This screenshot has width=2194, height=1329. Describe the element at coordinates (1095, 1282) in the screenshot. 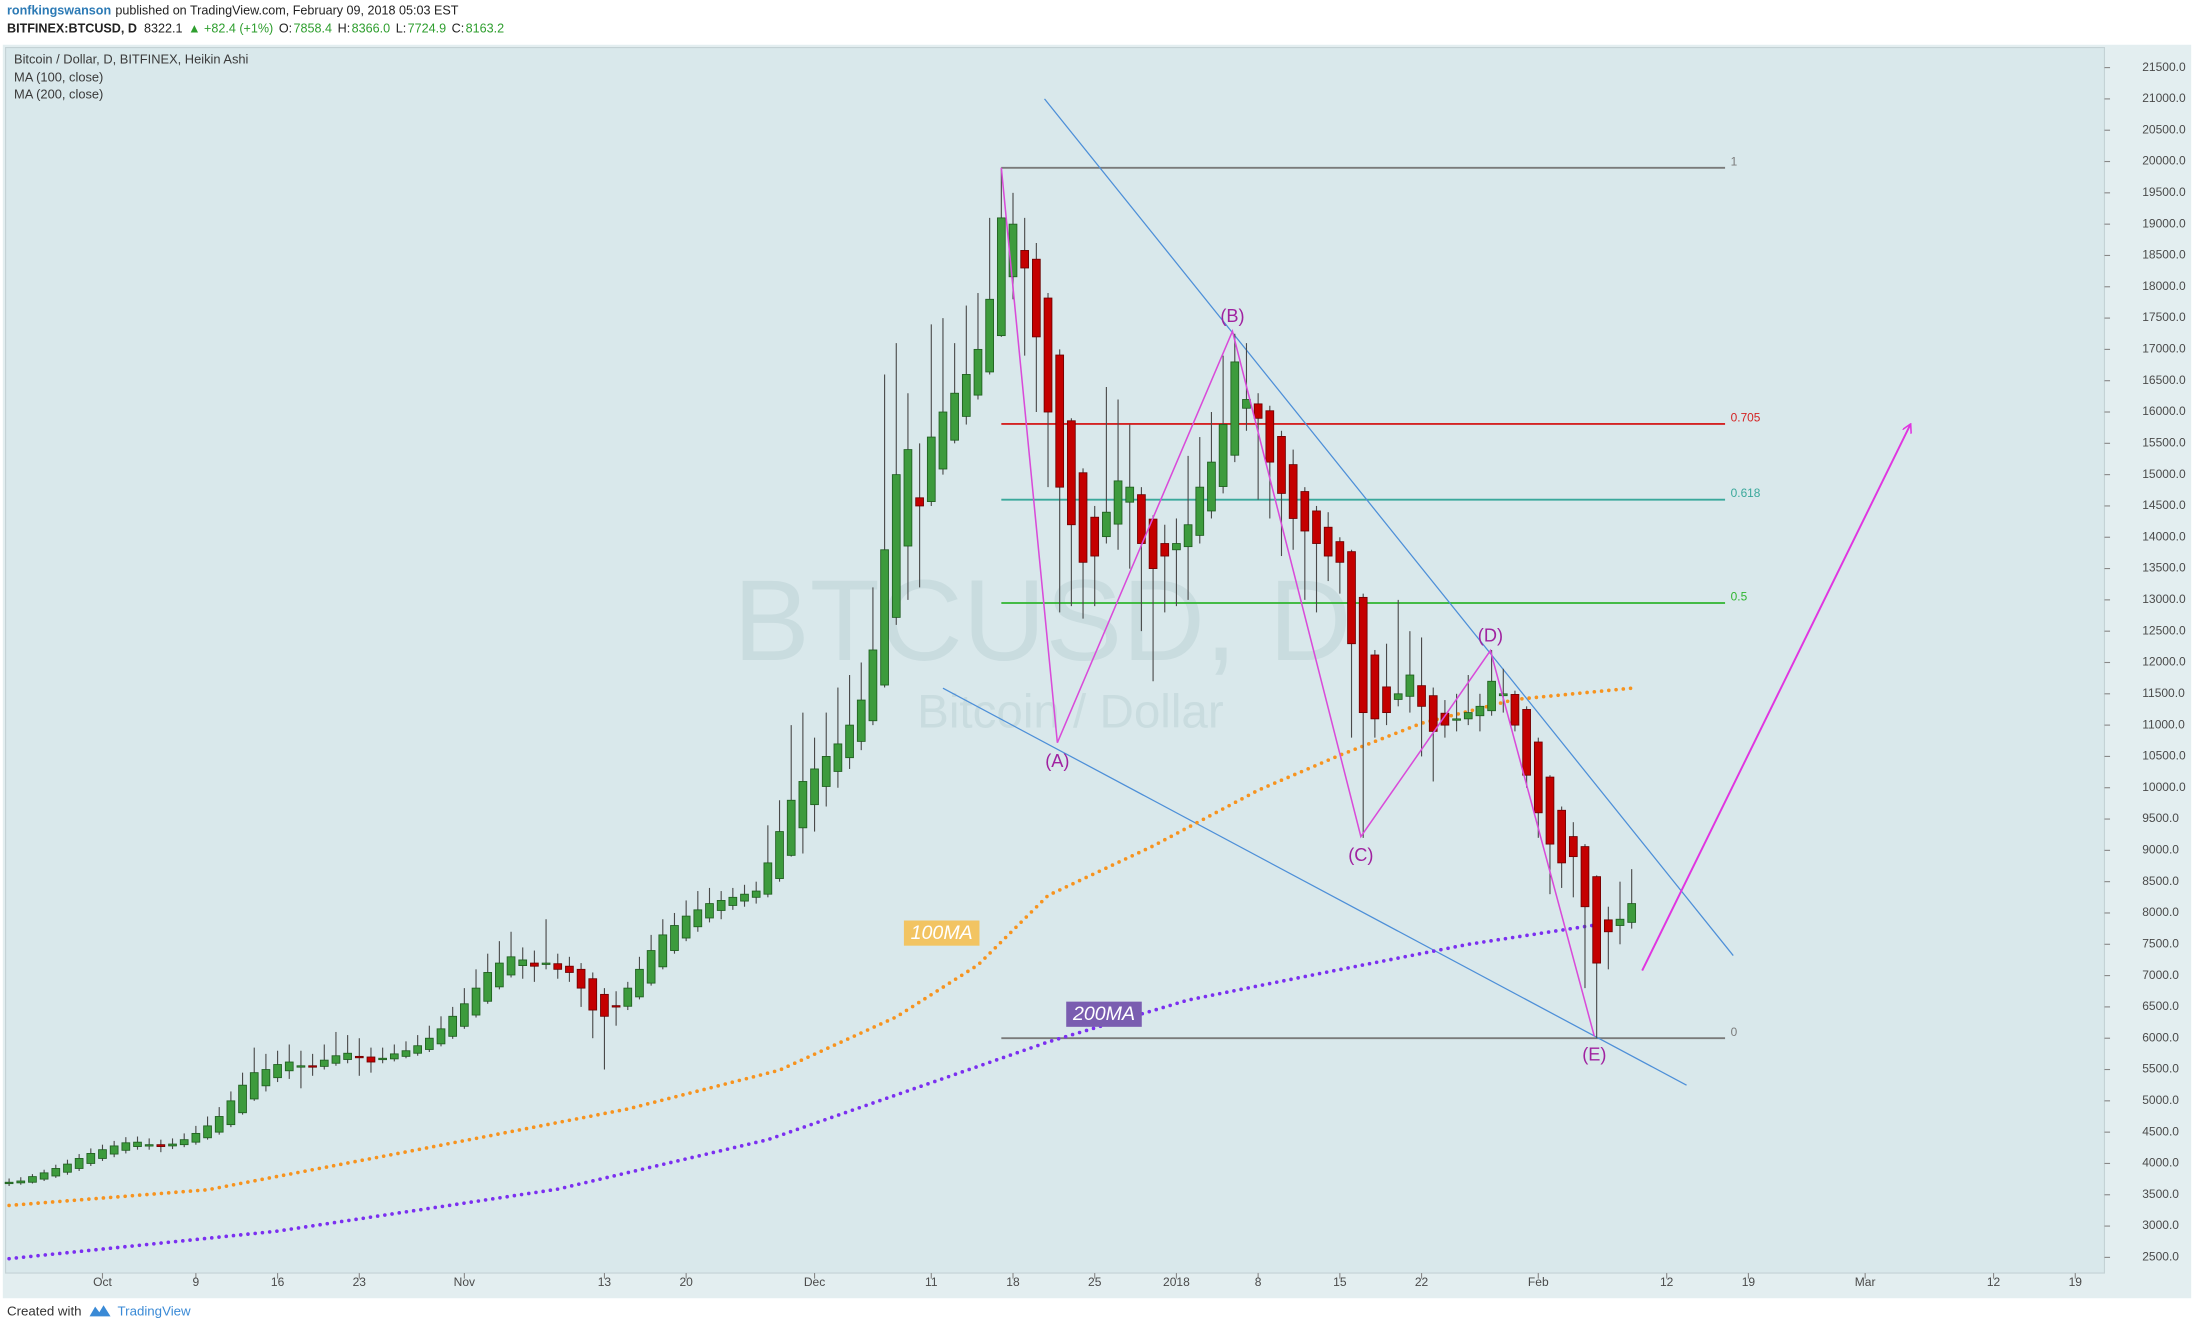

I see `x-tick-label: 25` at that location.